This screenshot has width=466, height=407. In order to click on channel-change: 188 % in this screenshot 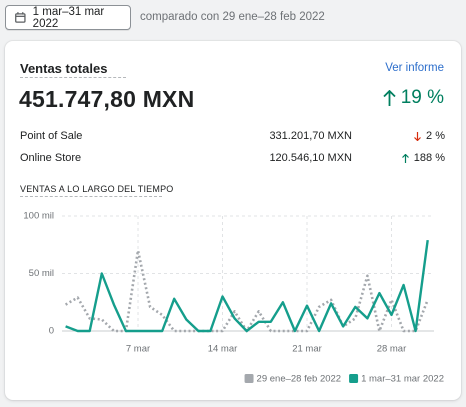, I will do `click(423, 158)`.